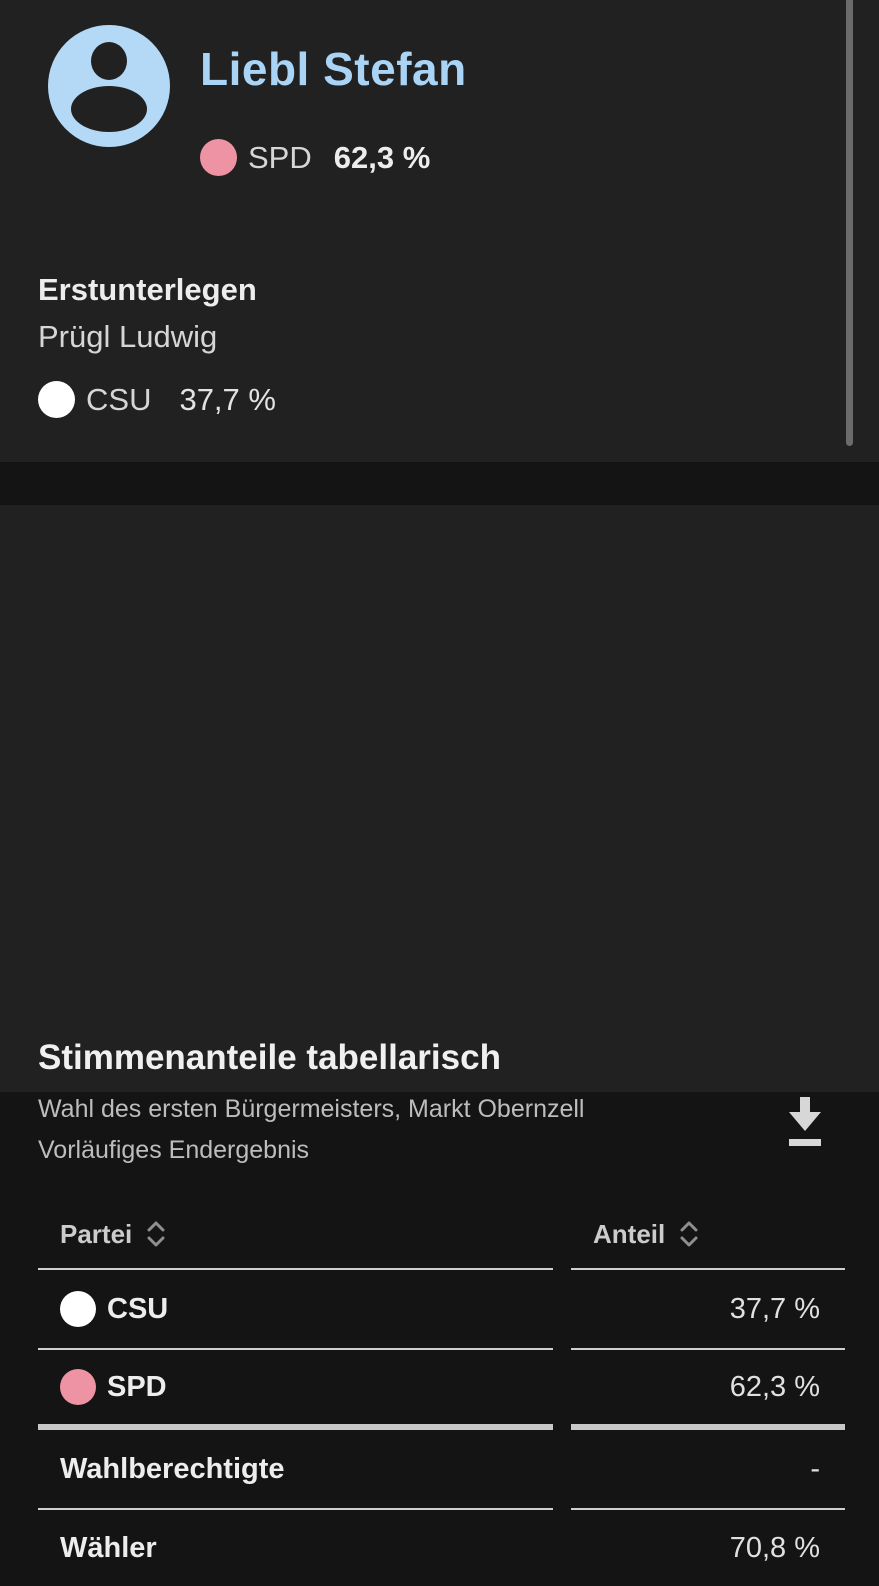 Image resolution: width=879 pixels, height=1586 pixels. What do you see at coordinates (295, 1390) in the screenshot?
I see `table-row-spd-party: SPD` at bounding box center [295, 1390].